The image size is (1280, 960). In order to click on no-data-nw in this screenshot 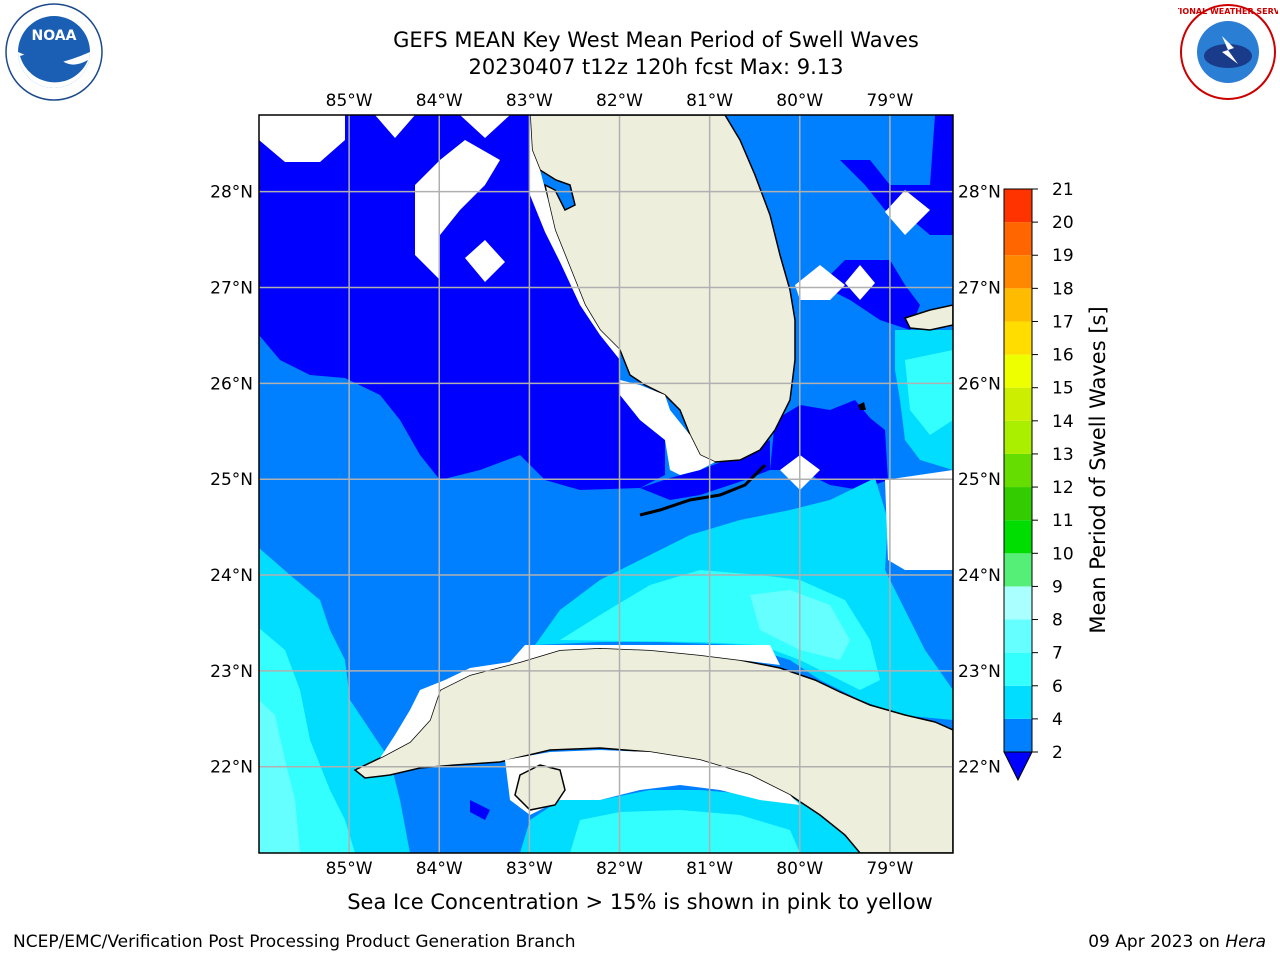, I will do `click(302, 138)`.